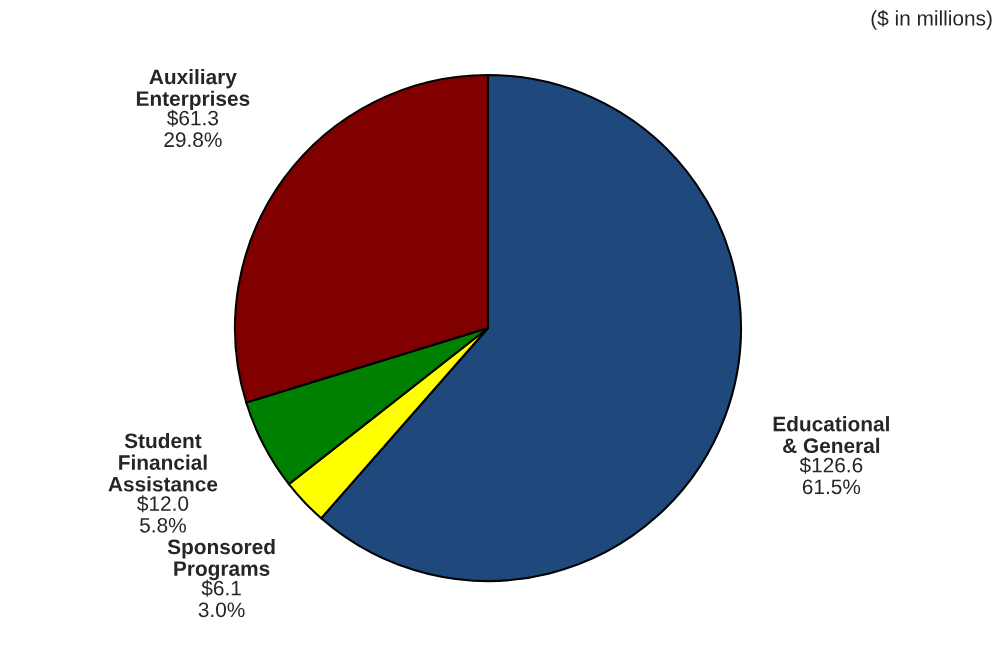 The image size is (1005, 667). Describe the element at coordinates (163, 514) in the screenshot. I see `data-label: $12.0 5.8%` at that location.